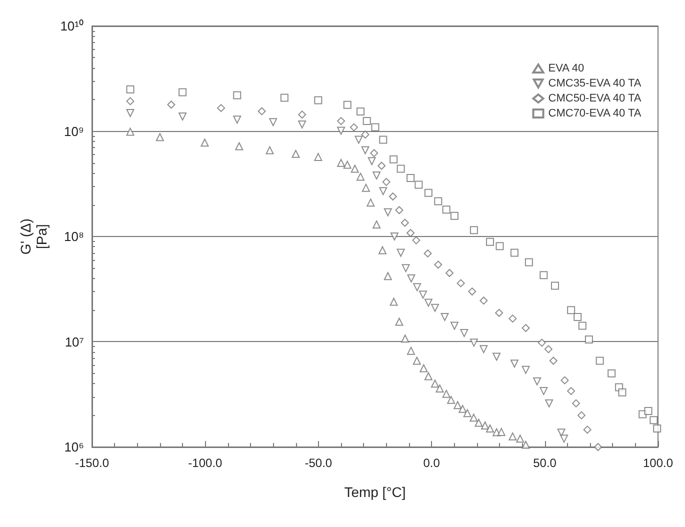 The height and width of the screenshot is (527, 685). I want to click on x-tick-label: -100.0, so click(205, 463).